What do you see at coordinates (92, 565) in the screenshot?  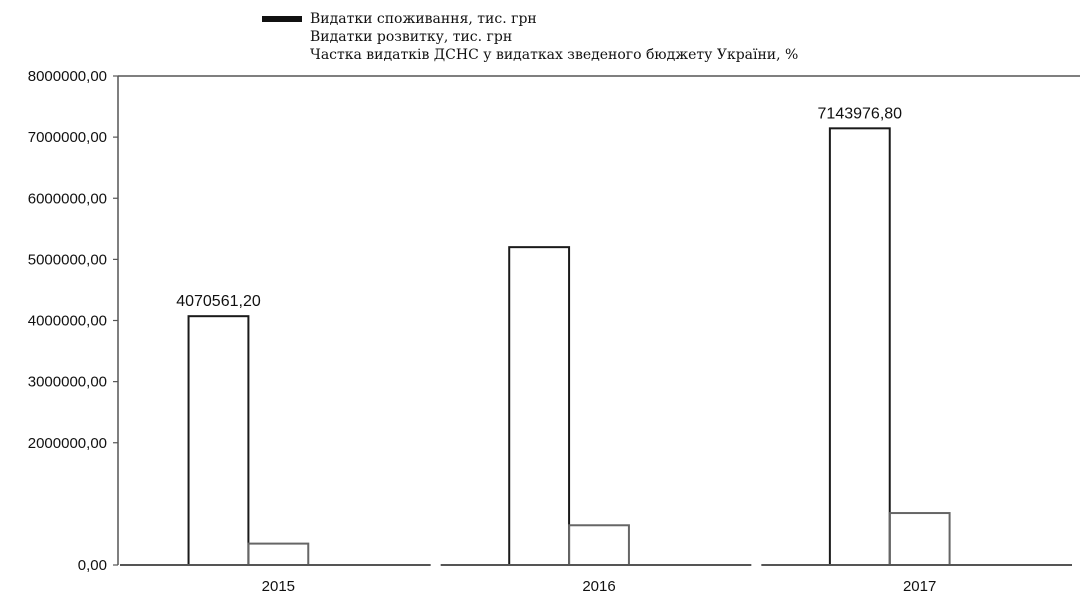 I see `y-tick-label: 0,00` at bounding box center [92, 565].